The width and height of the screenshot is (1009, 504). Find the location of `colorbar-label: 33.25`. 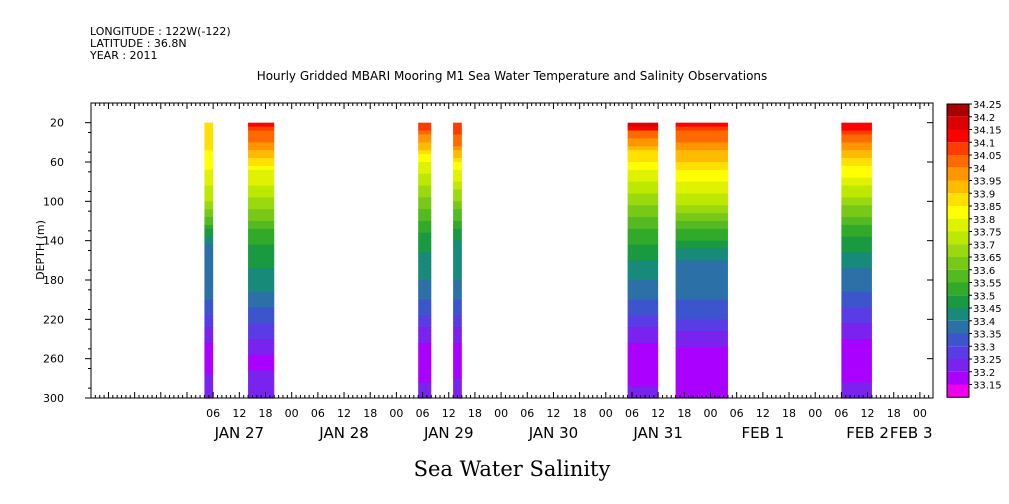

colorbar-label: 33.25 is located at coordinates (987, 360).